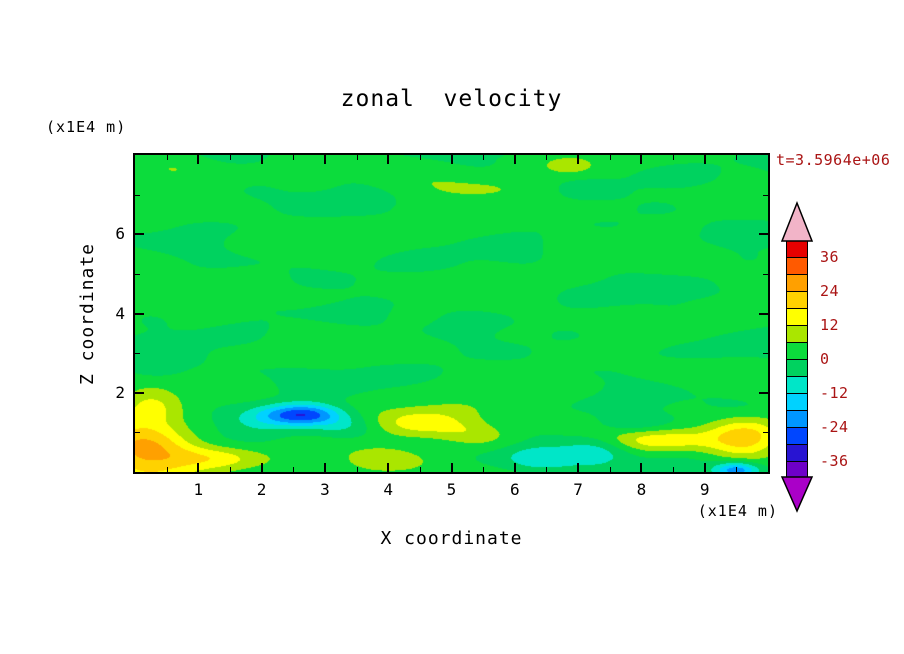 The width and height of the screenshot is (904, 654). I want to click on colorbar-value-label: -36, so click(834, 461).